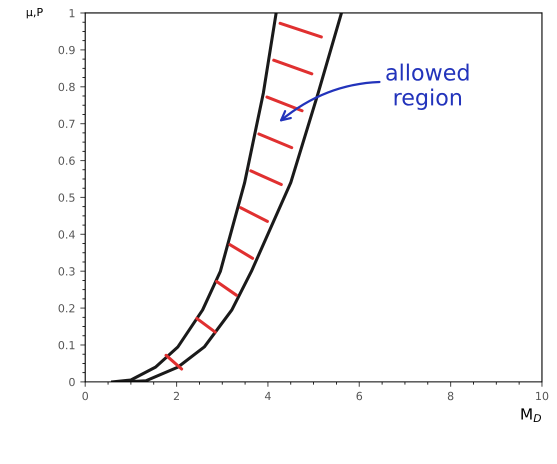 This screenshot has width=557, height=464. What do you see at coordinates (66, 160) in the screenshot?
I see `y-tick-label: 0.6` at bounding box center [66, 160].